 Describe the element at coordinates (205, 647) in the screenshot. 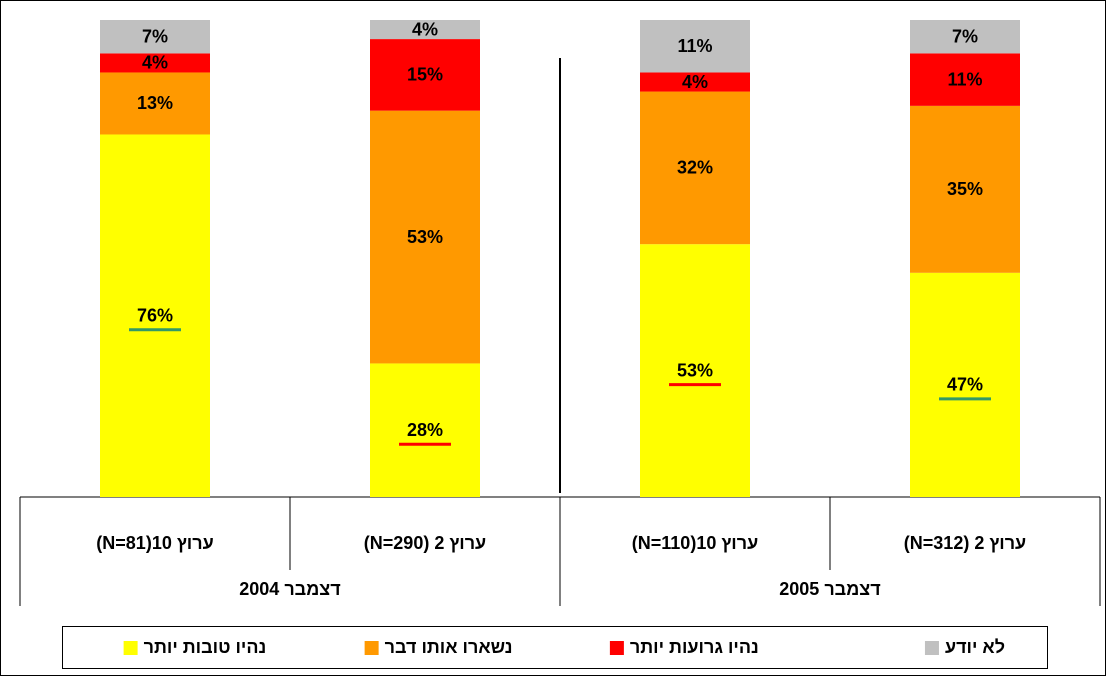

I see `legend-label: נהיו טובות יותר` at that location.